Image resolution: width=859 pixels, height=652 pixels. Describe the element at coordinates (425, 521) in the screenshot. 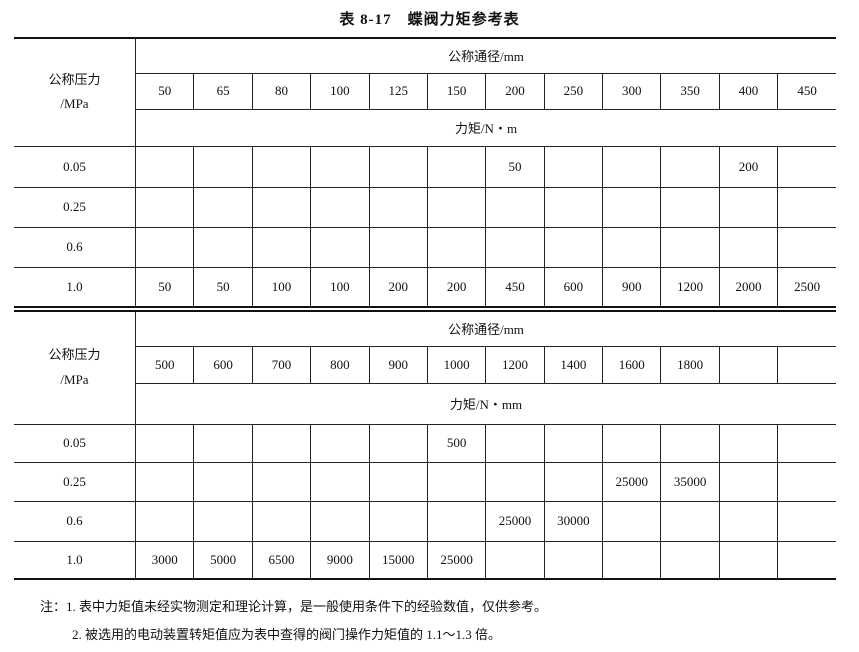

I see `table-row: 0.6 25000 30000` at that location.